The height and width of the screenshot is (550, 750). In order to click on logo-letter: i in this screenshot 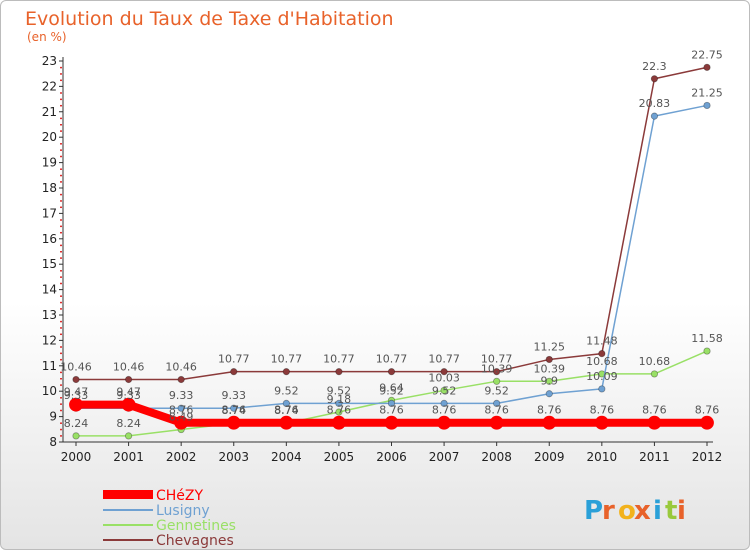, I will do `click(681, 511)`.